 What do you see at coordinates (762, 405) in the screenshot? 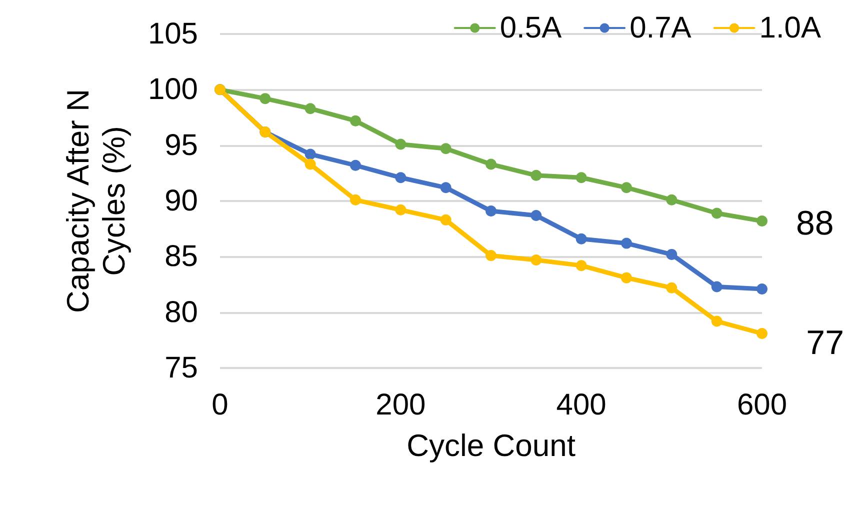
I see `x-tick-label: 600` at bounding box center [762, 405].